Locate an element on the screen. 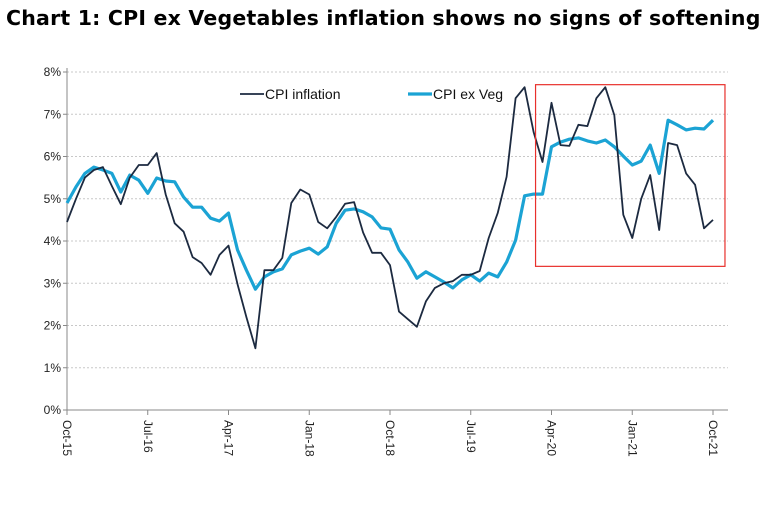 The width and height of the screenshot is (759, 508). y-tick-label: 5% is located at coordinates (53, 199).